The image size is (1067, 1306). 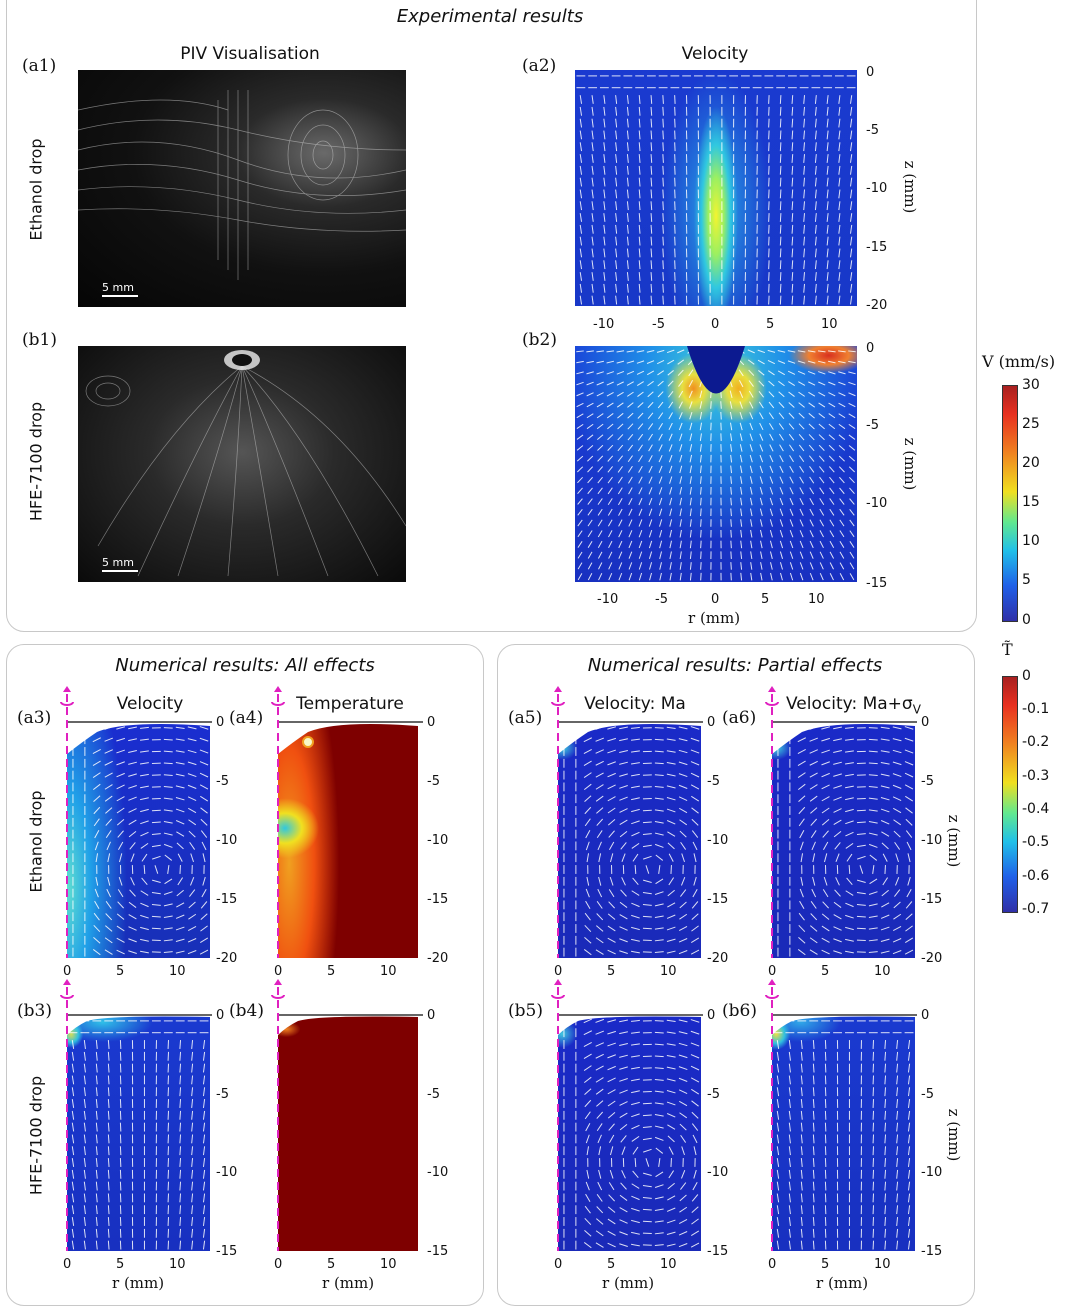 What do you see at coordinates (658, 324) in the screenshot?
I see `x-tick: -5` at bounding box center [658, 324].